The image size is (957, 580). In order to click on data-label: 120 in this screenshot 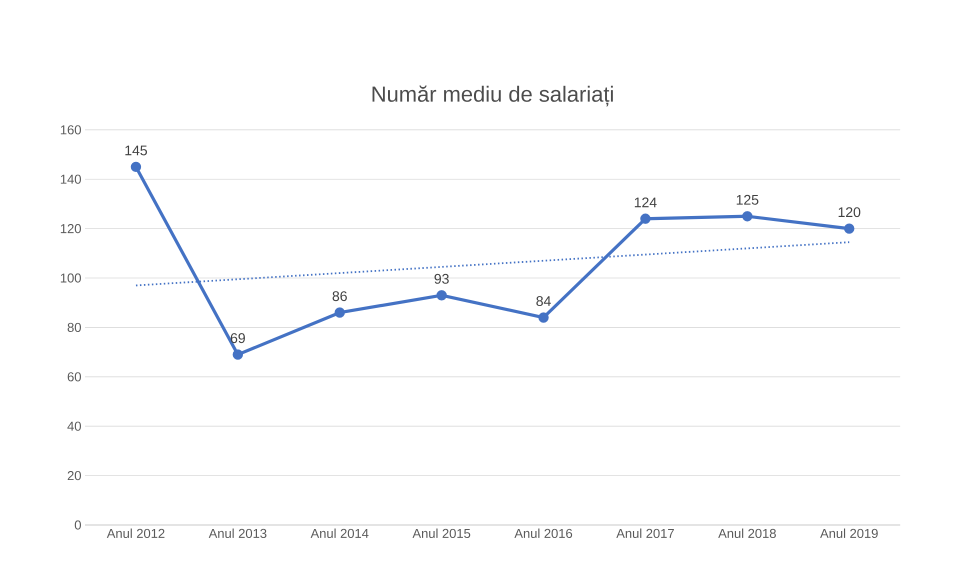, I will do `click(849, 212)`.